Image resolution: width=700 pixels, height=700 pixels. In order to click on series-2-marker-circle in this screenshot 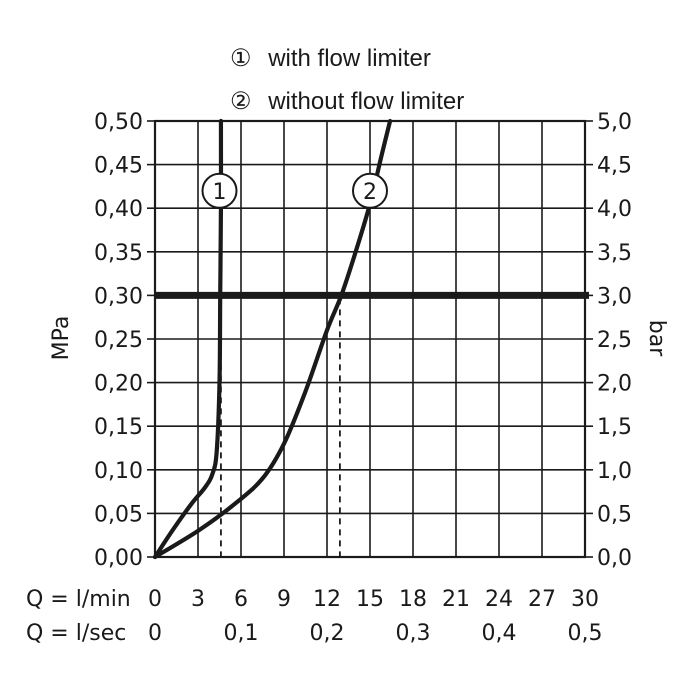, I will do `click(370, 190)`.